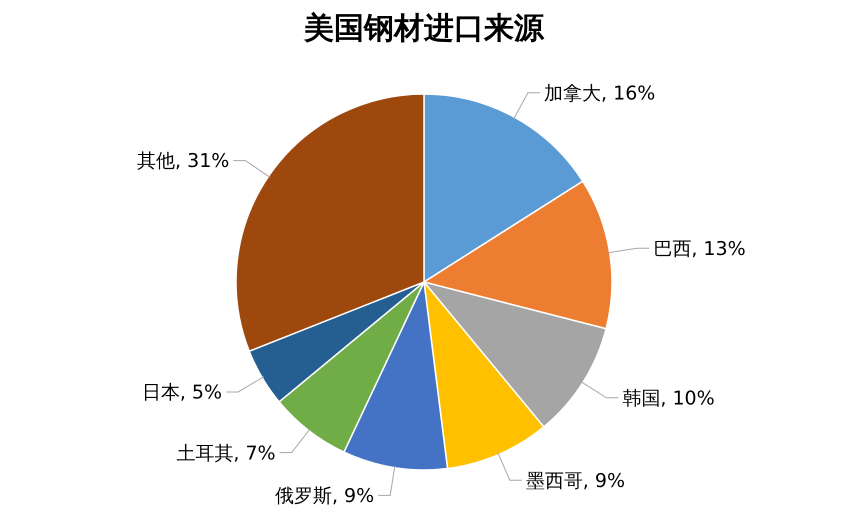 This screenshot has height=521, width=848. Describe the element at coordinates (182, 393) in the screenshot. I see `slice-label: 日本, 5%` at that location.